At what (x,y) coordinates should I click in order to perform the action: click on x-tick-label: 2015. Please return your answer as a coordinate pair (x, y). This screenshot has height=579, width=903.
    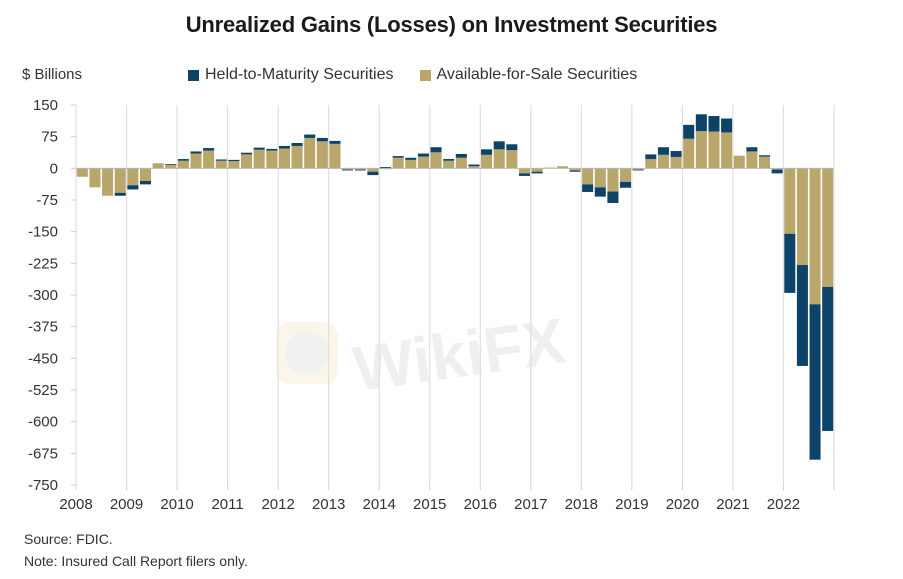
    Looking at the image, I should click on (429, 504).